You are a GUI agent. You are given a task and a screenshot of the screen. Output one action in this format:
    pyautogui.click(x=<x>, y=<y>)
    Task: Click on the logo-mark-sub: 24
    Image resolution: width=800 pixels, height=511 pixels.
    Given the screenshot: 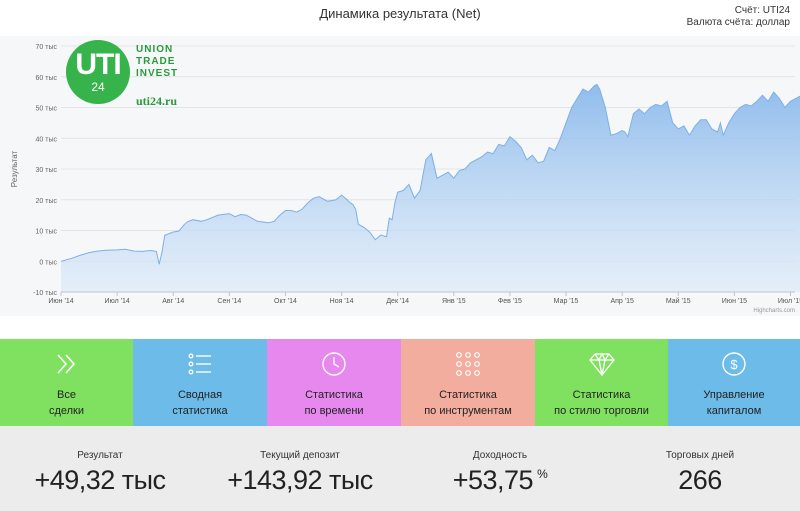 What is the action you would take?
    pyautogui.click(x=98, y=87)
    